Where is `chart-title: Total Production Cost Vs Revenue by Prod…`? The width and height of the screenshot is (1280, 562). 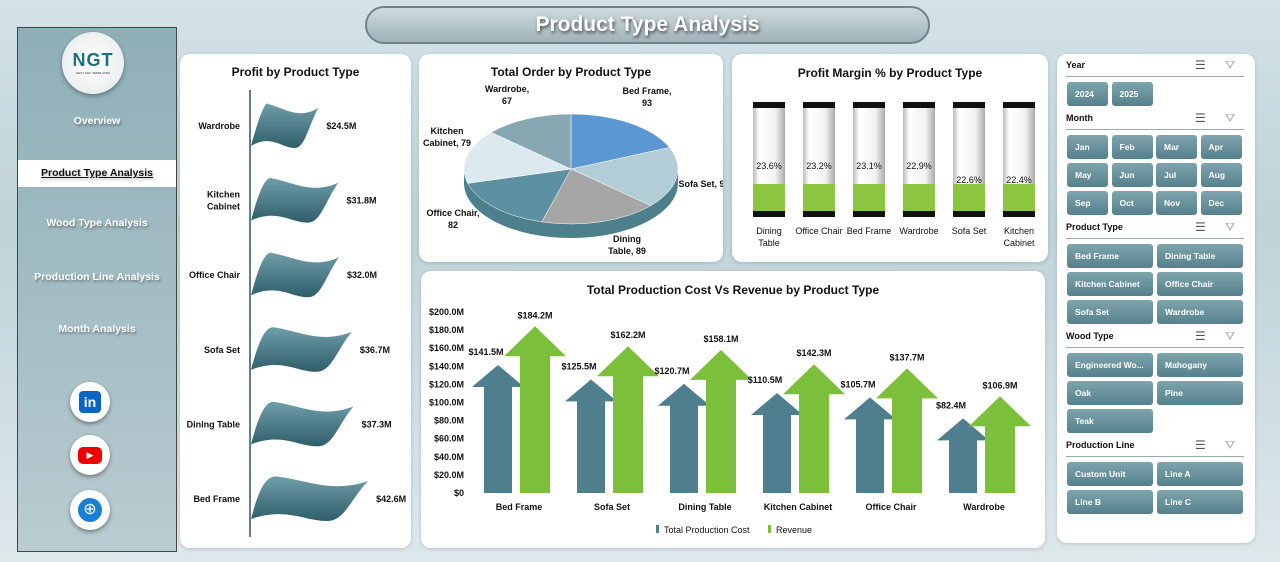
chart-title: Total Production Cost Vs Revenue by Prod… is located at coordinates (733, 290).